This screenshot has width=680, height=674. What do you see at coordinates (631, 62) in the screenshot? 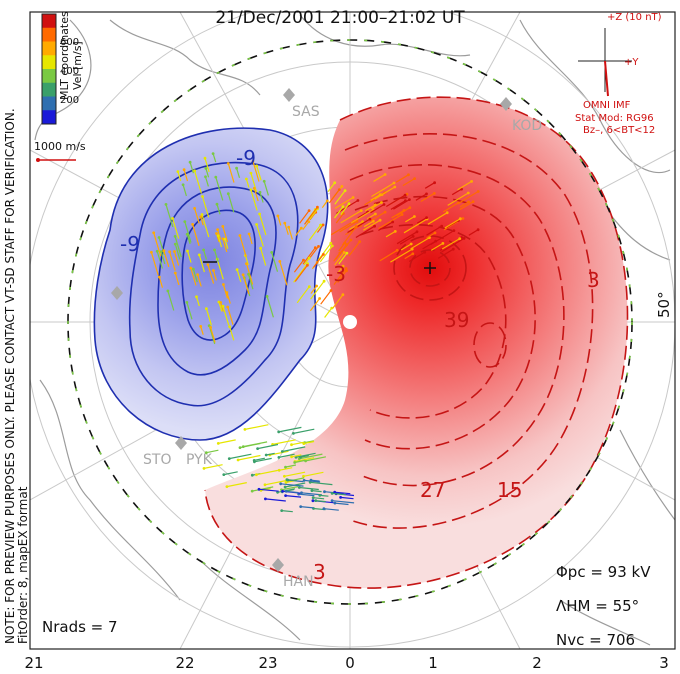
I see `imf-y-label: +Y` at bounding box center [631, 62].